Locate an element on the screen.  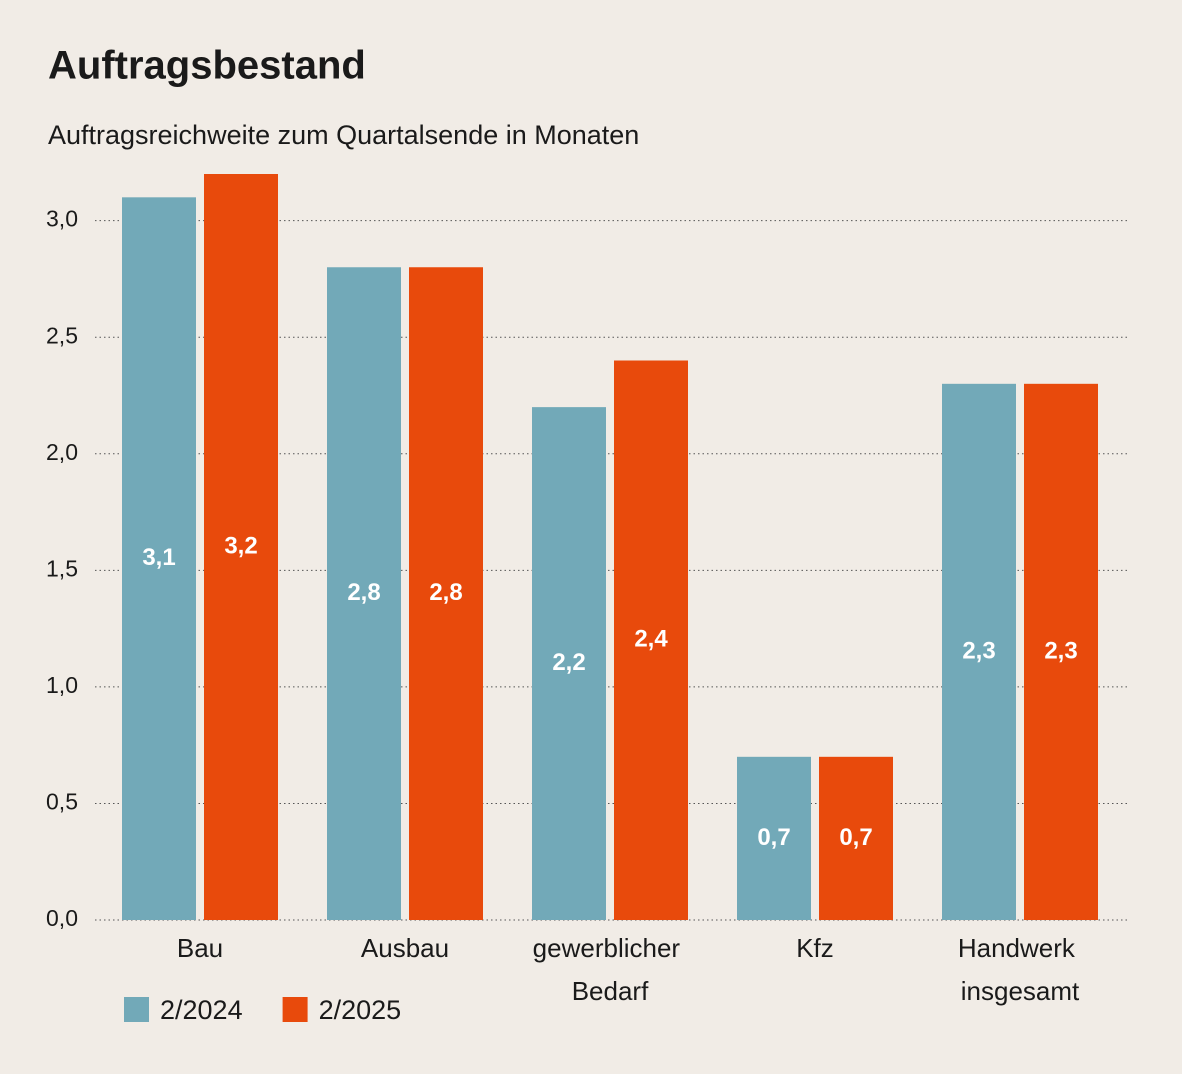
y-tick-label: 1,0 is located at coordinates (62, 685).